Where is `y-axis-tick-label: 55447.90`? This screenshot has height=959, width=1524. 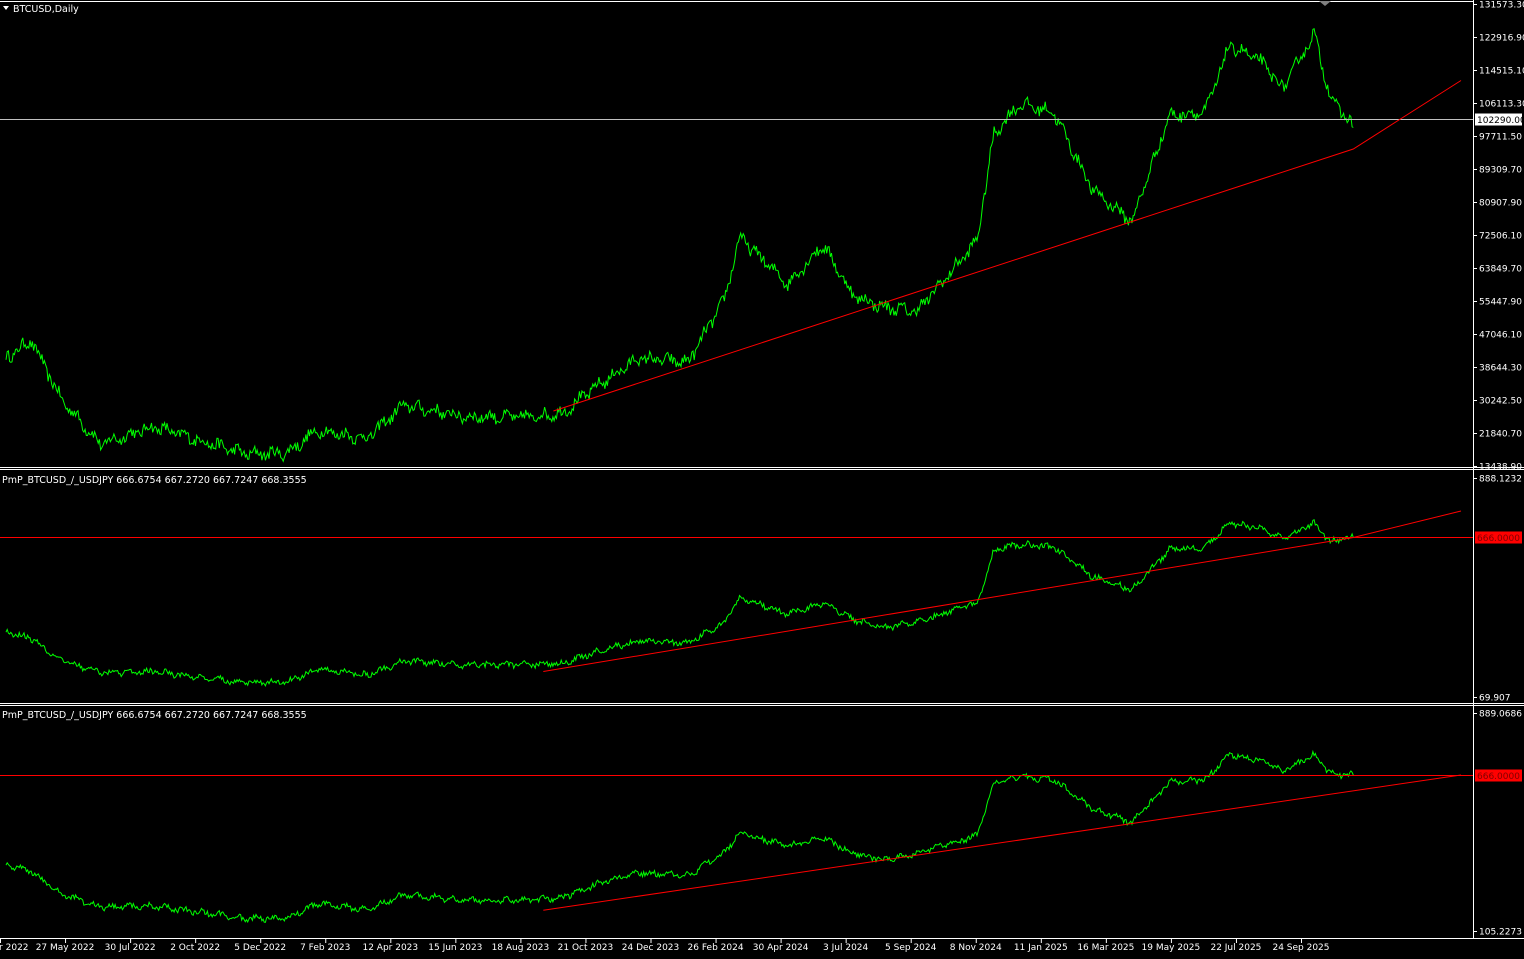
y-axis-tick-label: 55447.90 is located at coordinates (1500, 303).